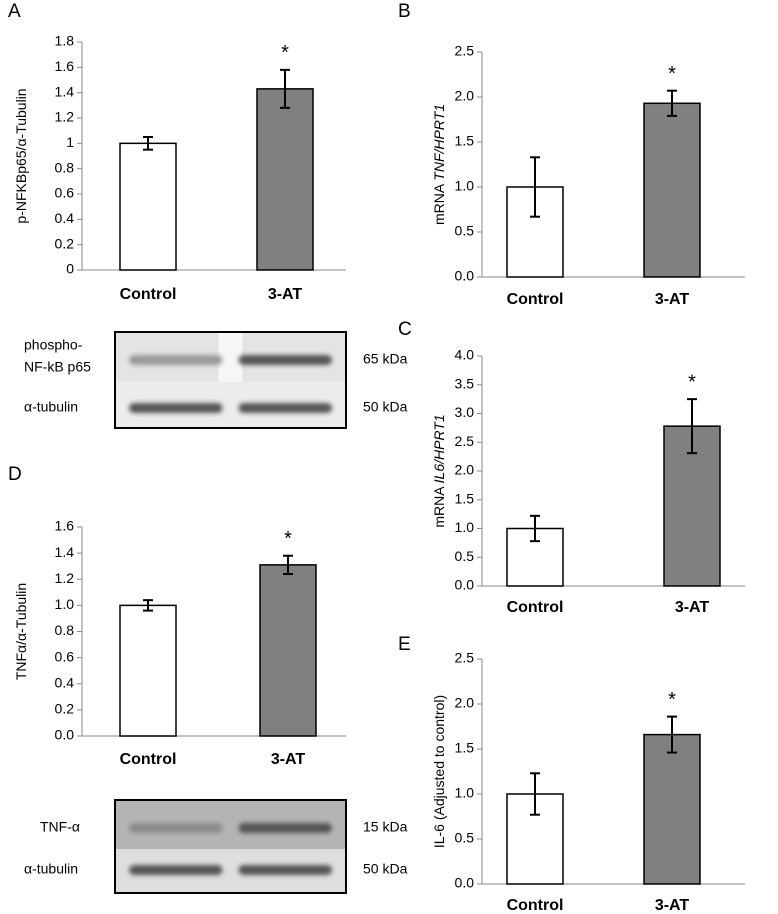 This screenshot has height=914, width=778. Describe the element at coordinates (60, 827) in the screenshot. I see `blot-row-label: TNF-α` at that location.